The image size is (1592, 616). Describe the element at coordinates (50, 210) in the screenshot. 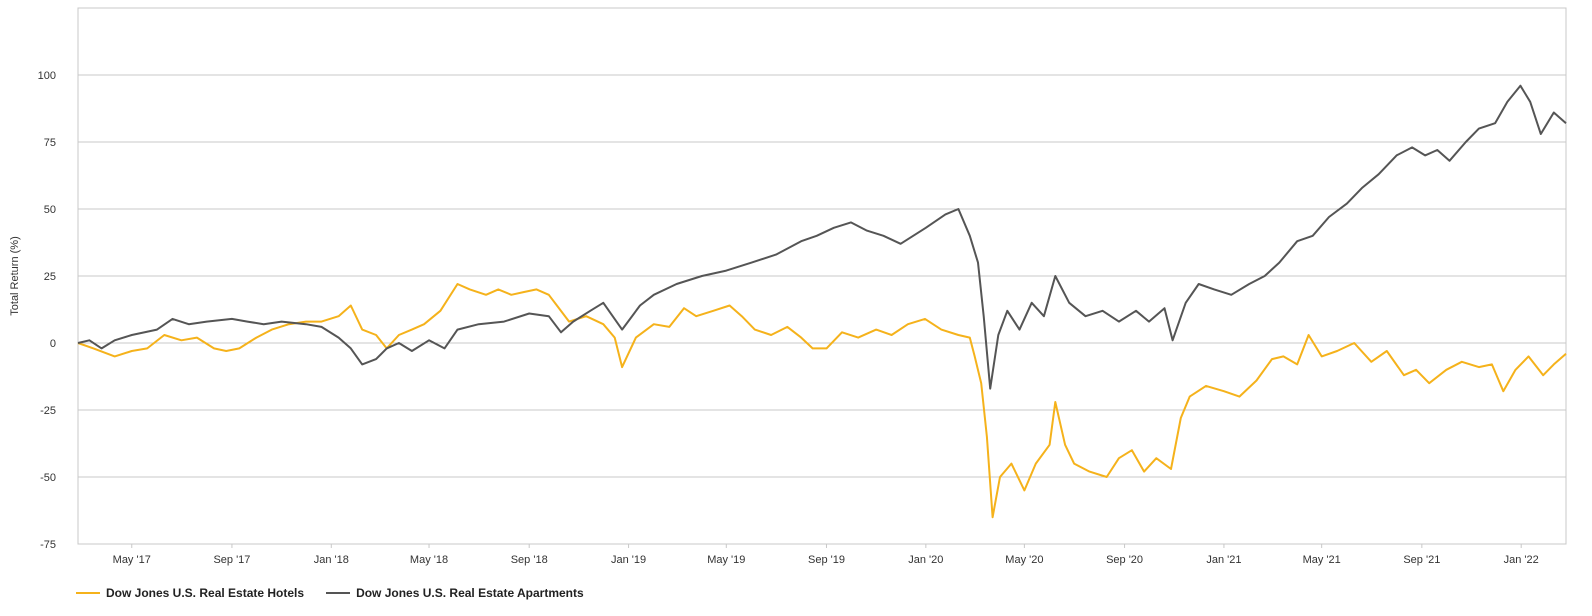

I see `y-tick-label: 50` at that location.